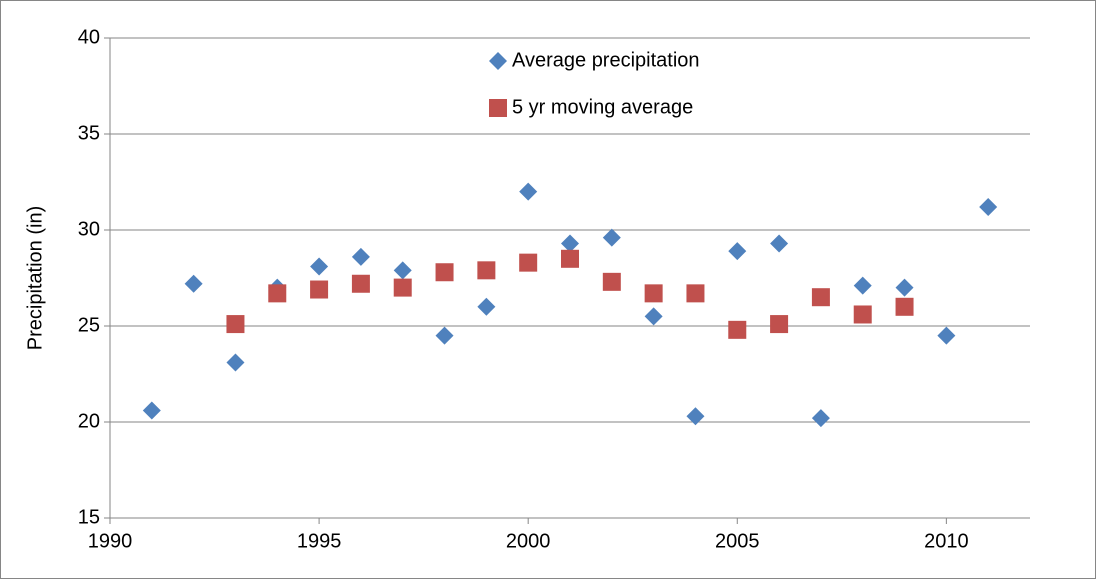  What do you see at coordinates (89, 133) in the screenshot?
I see `y-tick-label: 35` at bounding box center [89, 133].